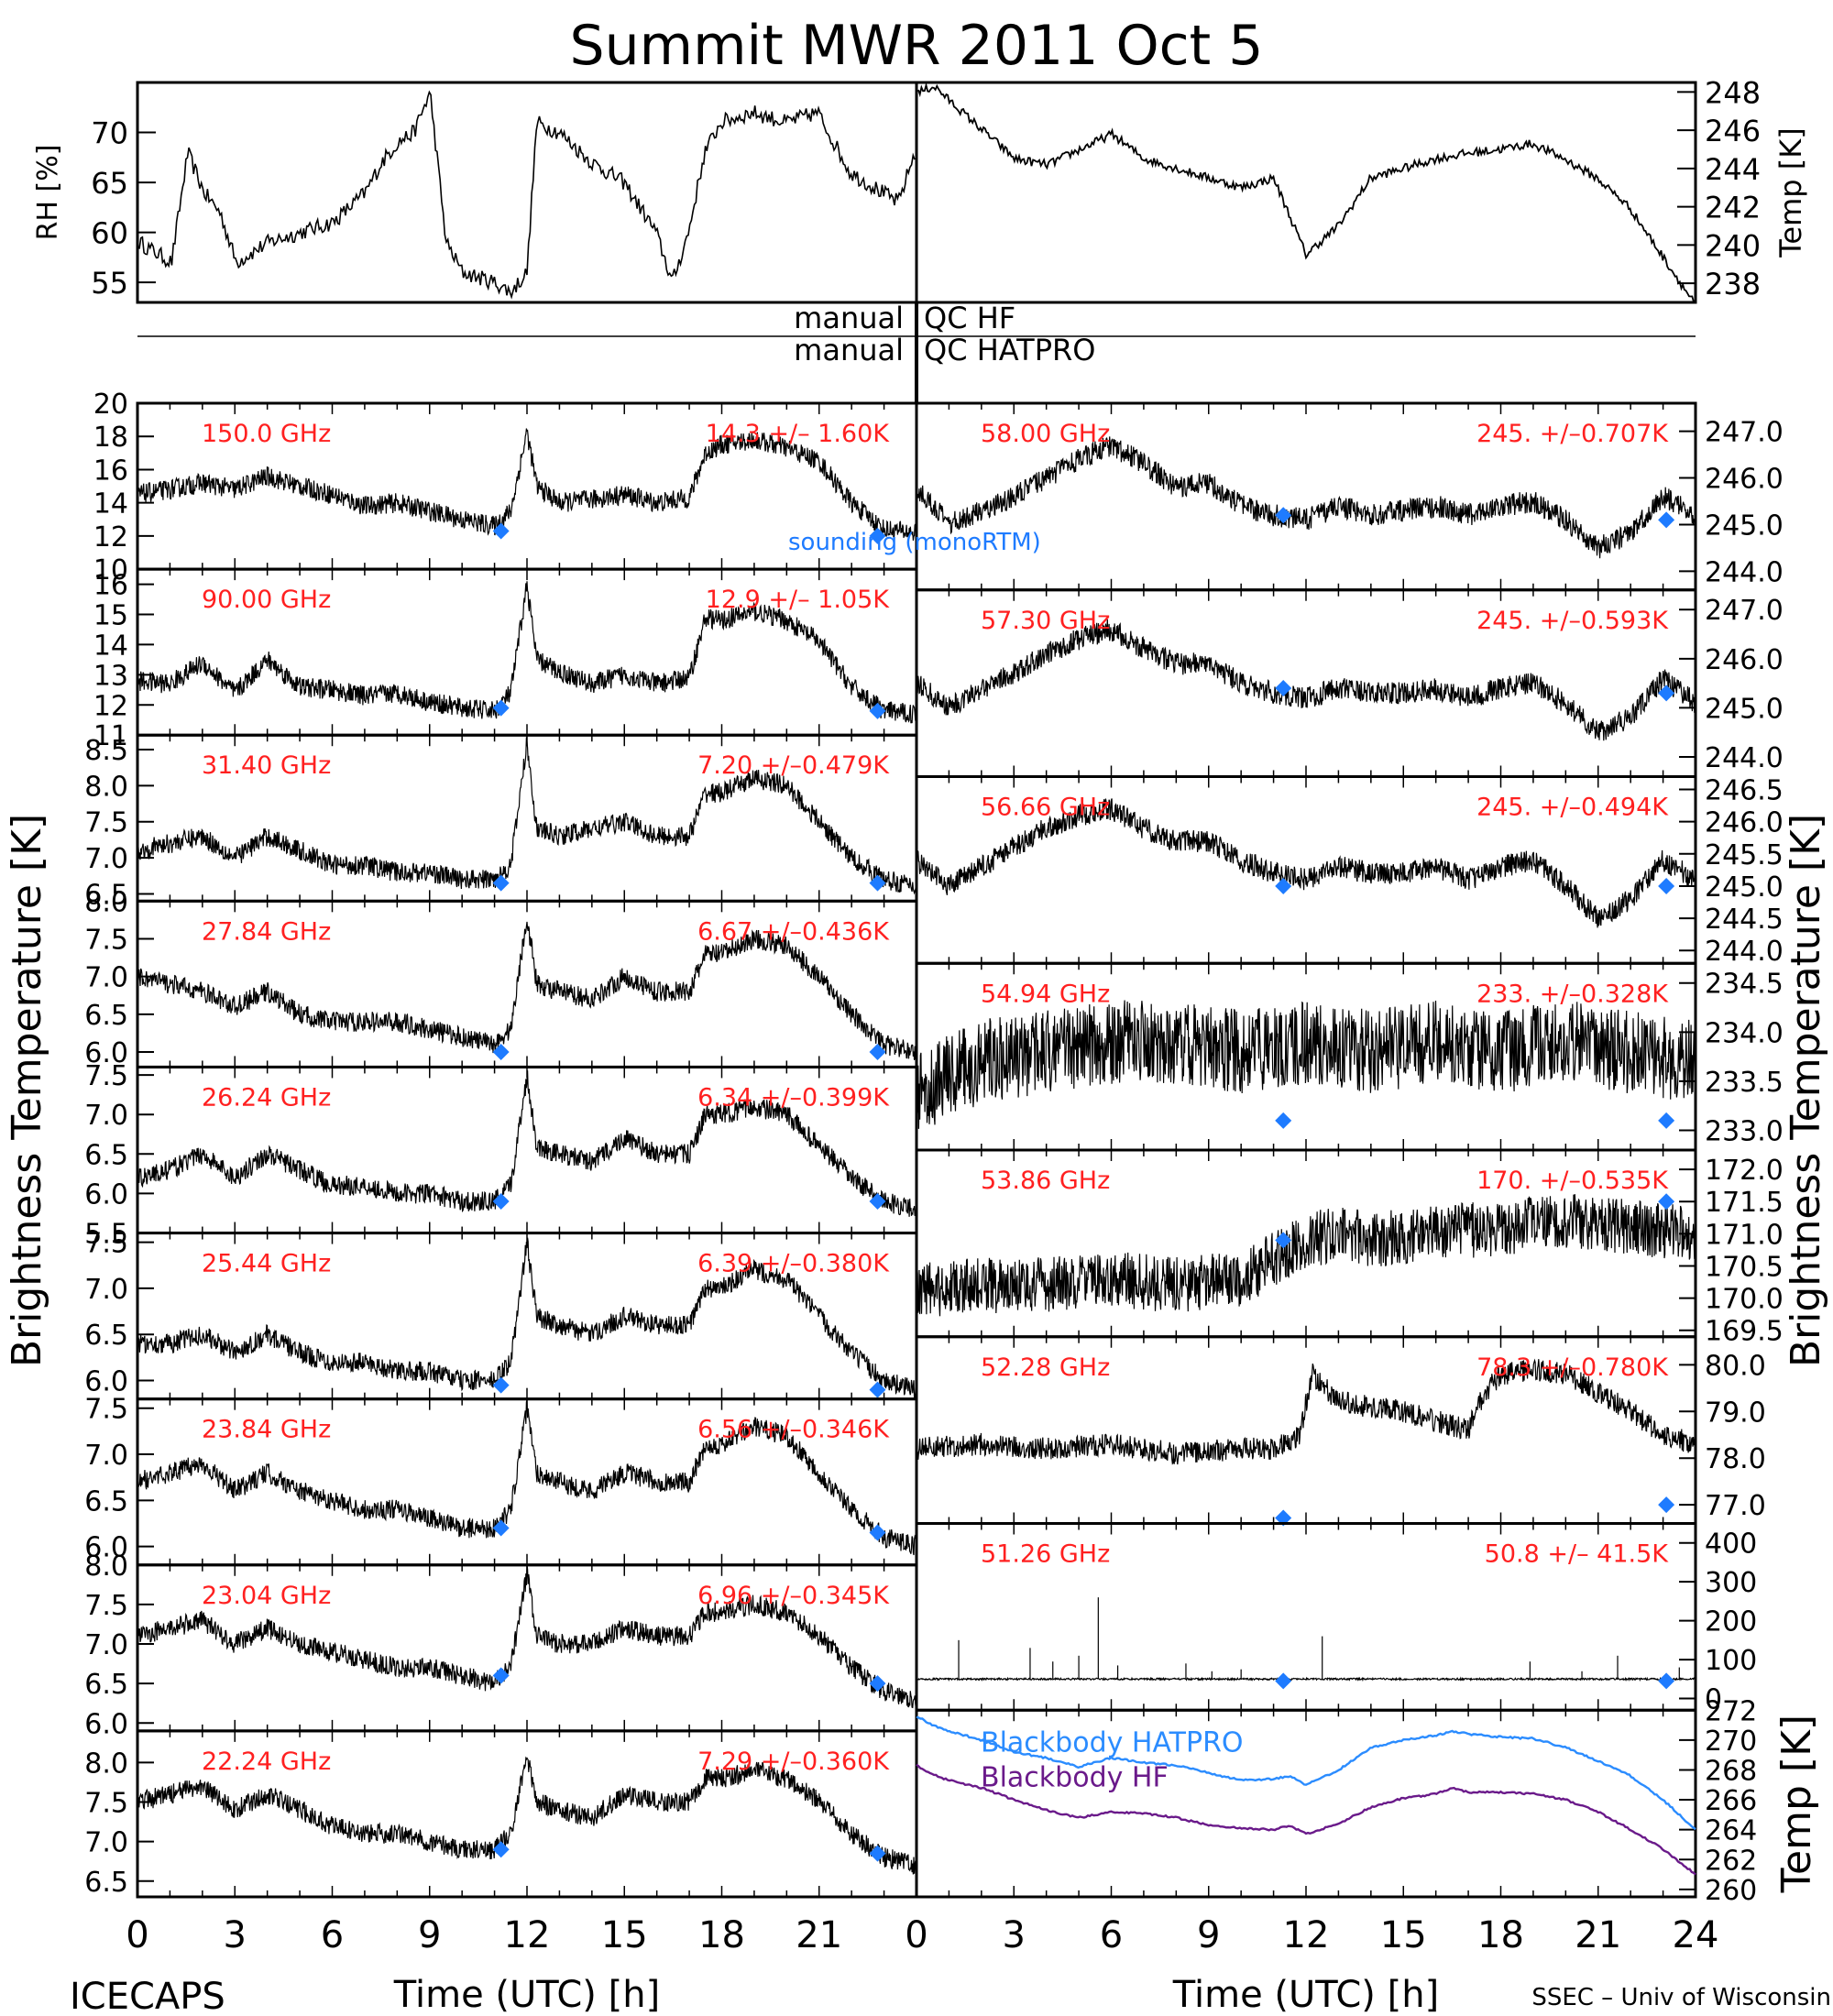 The height and width of the screenshot is (2016, 1833). I want to click on channel-tick-label: 79.0, so click(1735, 1413).